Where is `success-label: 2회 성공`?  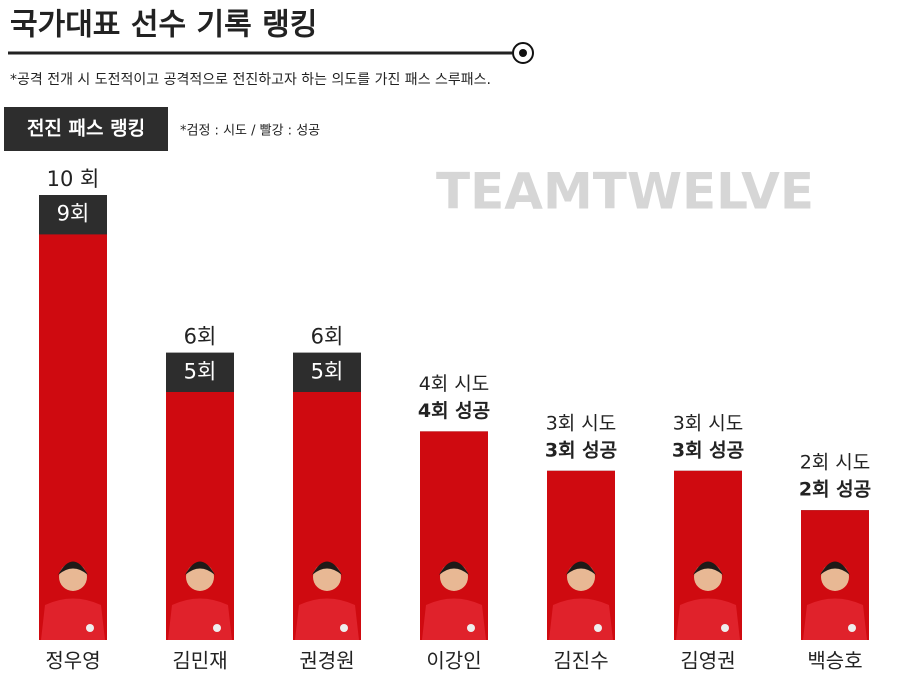
success-label: 2회 성공 is located at coordinates (835, 490).